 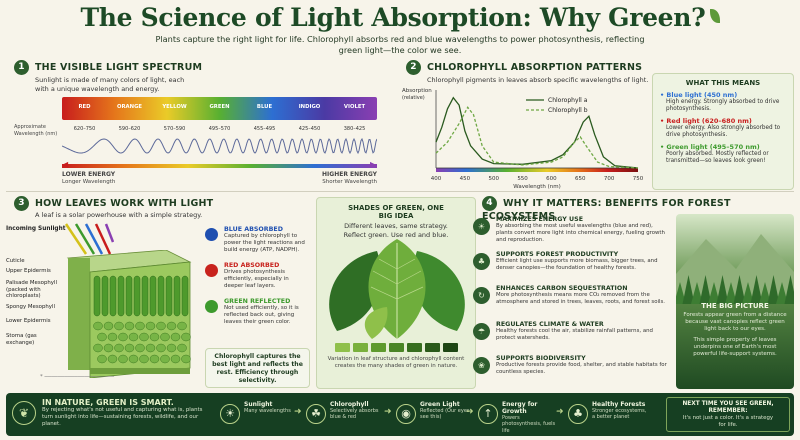 I want to click on step-icon: ↑, so click(x=488, y=414).